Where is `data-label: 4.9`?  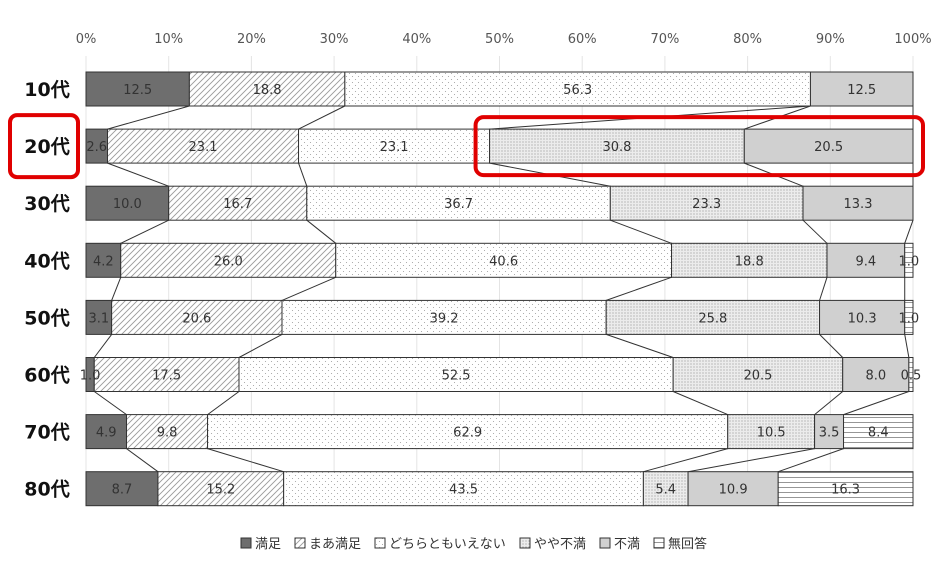 data-label: 4.9 is located at coordinates (106, 433).